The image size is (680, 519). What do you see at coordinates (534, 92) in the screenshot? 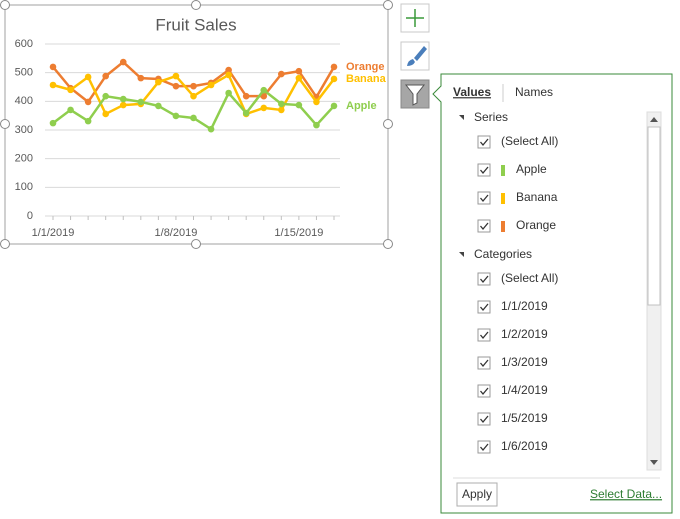
I see `names-tab: Names` at bounding box center [534, 92].